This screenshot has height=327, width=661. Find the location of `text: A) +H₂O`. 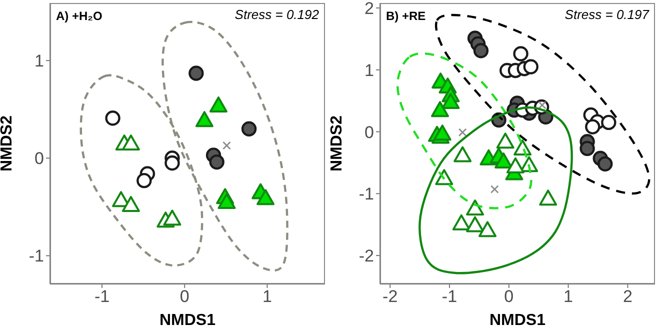

text: A) +H₂O is located at coordinates (79, 16).